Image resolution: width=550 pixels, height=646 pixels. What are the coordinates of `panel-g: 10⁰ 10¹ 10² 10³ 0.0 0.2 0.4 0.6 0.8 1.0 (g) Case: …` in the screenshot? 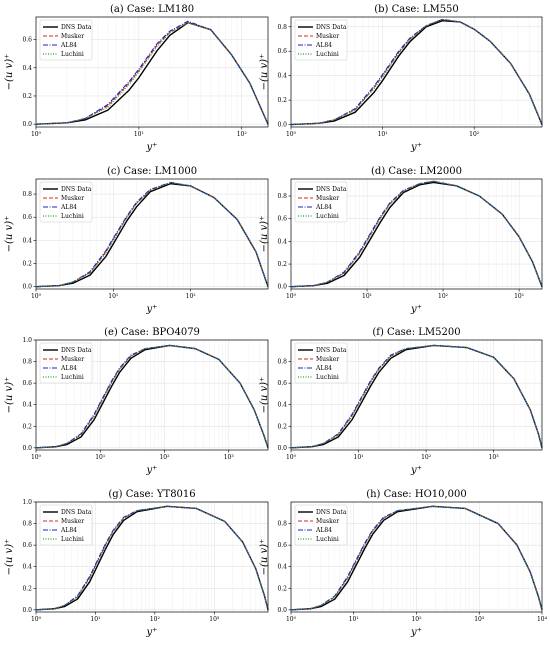 It's located at (136, 563).